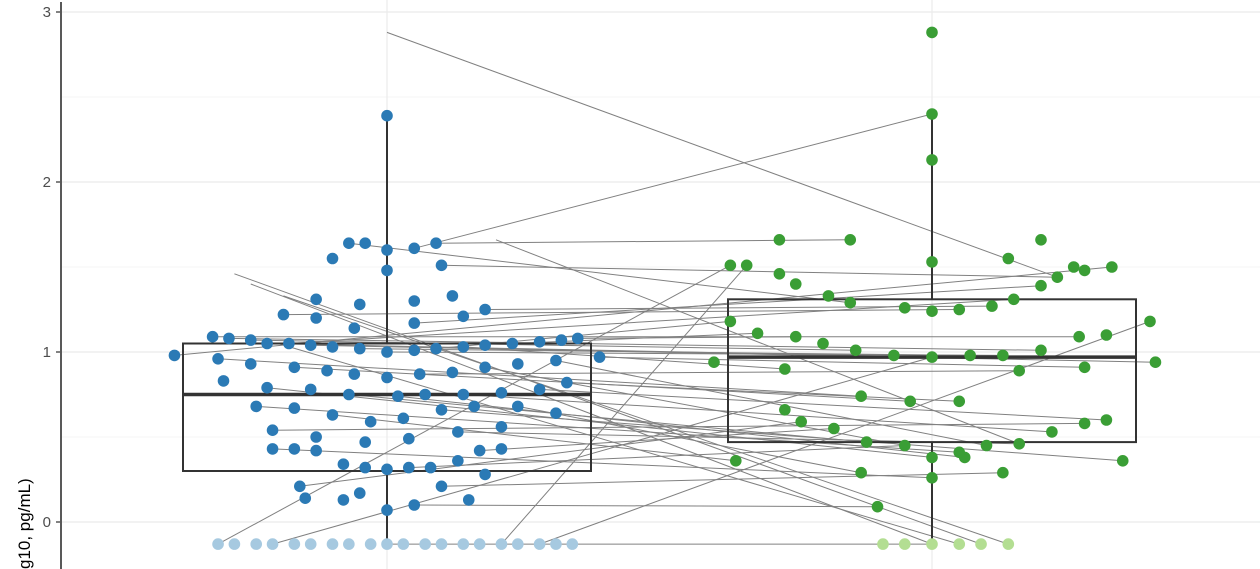 This screenshot has width=1260, height=569. What do you see at coordinates (24, 523) in the screenshot?
I see `y-axis-title: g10, pg/mL)` at bounding box center [24, 523].